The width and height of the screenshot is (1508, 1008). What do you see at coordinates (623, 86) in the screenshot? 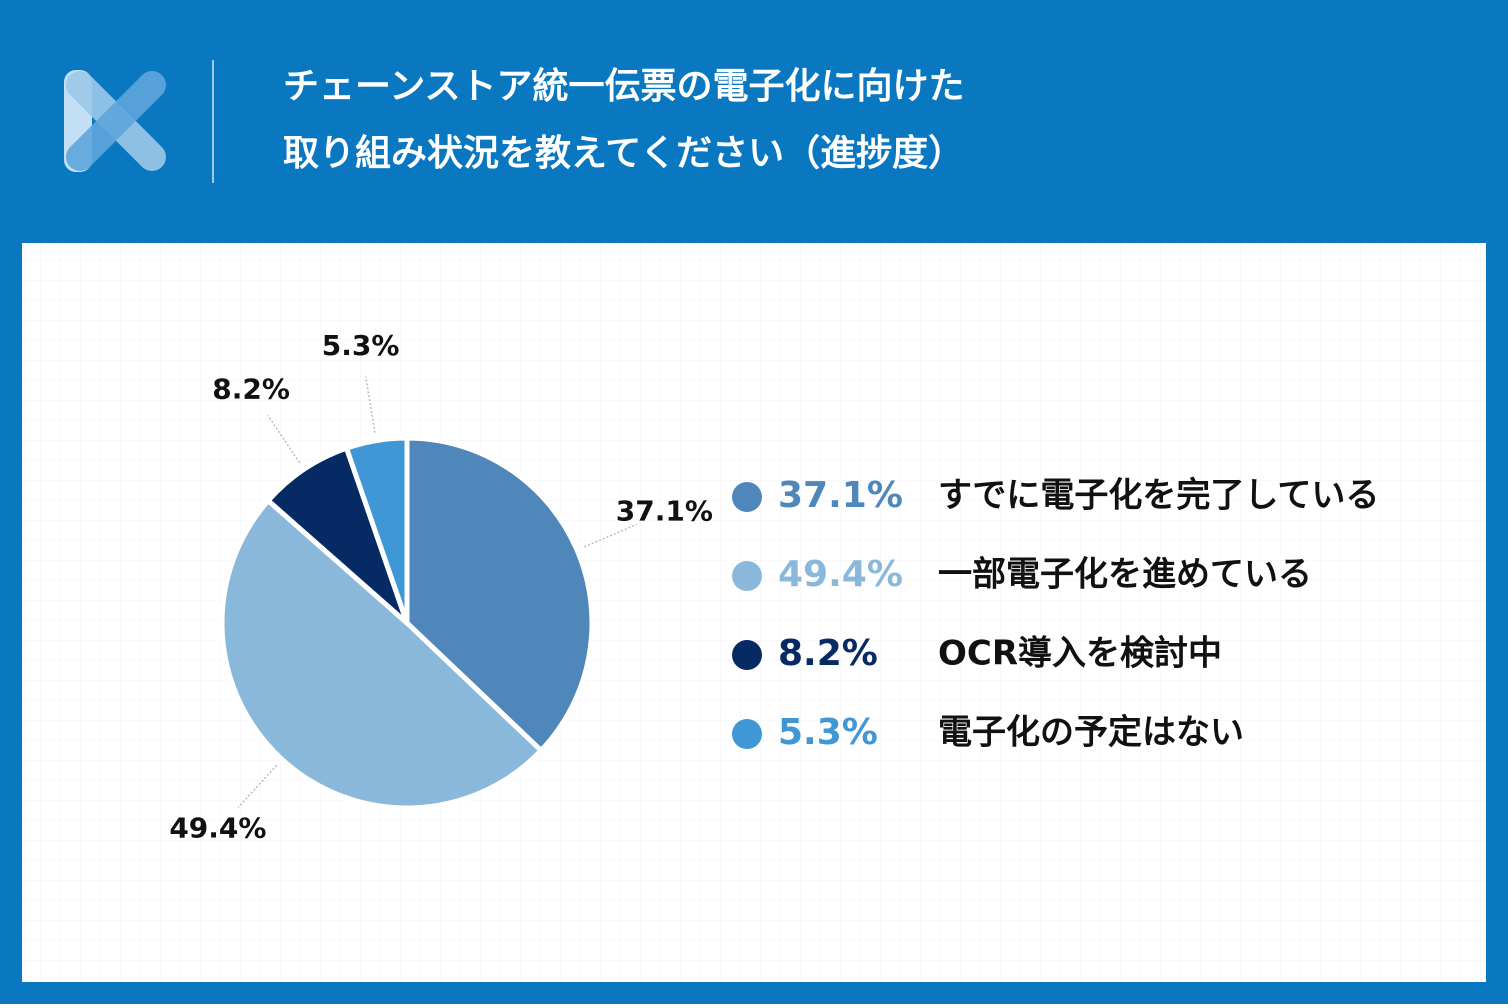
I see `chart-title: チェーンストア統一伝票の電子化に向けた` at bounding box center [623, 86].